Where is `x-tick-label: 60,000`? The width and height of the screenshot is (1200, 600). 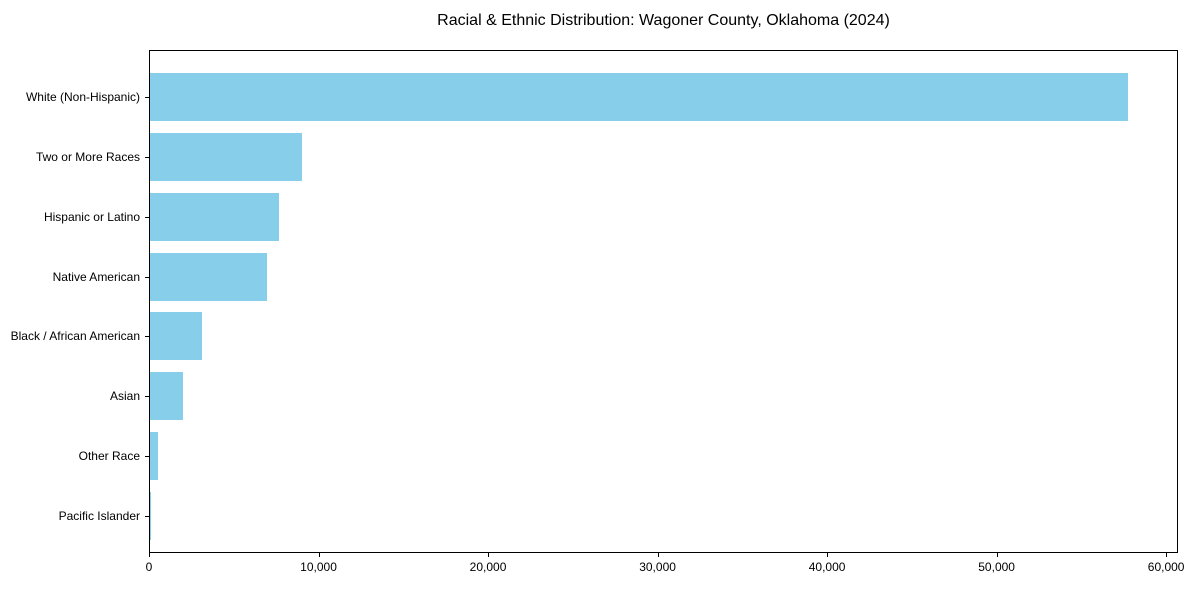
x-tick-label: 60,000 is located at coordinates (1166, 567).